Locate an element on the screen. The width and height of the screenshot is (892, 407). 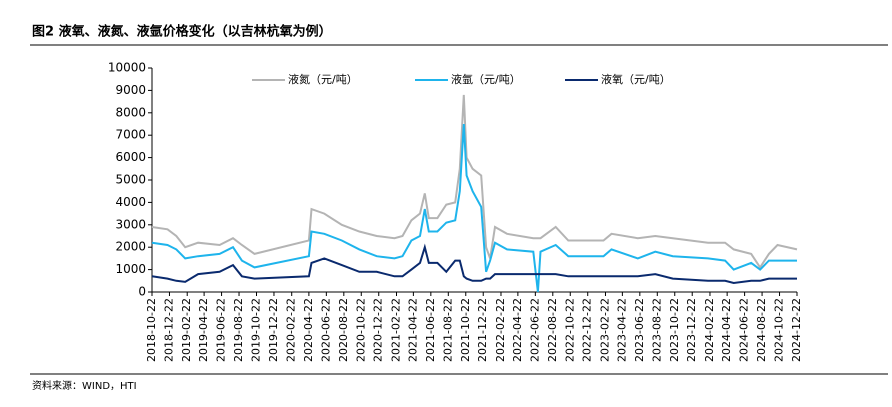
x-tick-label: 2019-04-22 is located at coordinates (203, 330).